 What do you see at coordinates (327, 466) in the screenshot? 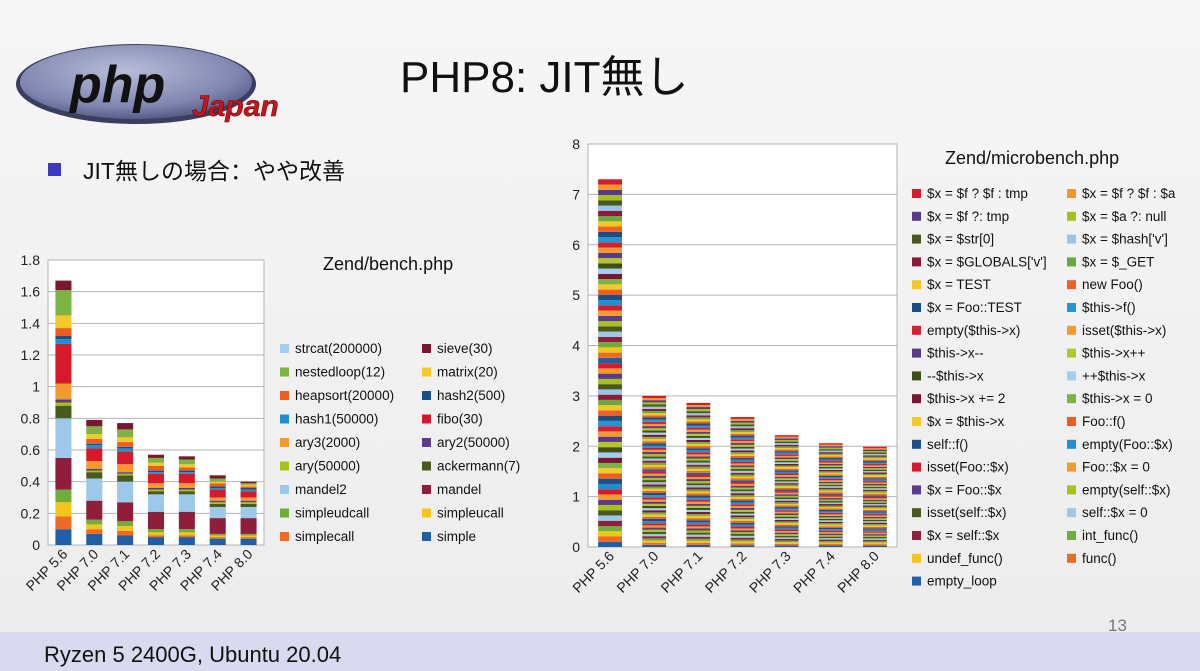
I see `legend-label: ary(50000)` at bounding box center [327, 466].